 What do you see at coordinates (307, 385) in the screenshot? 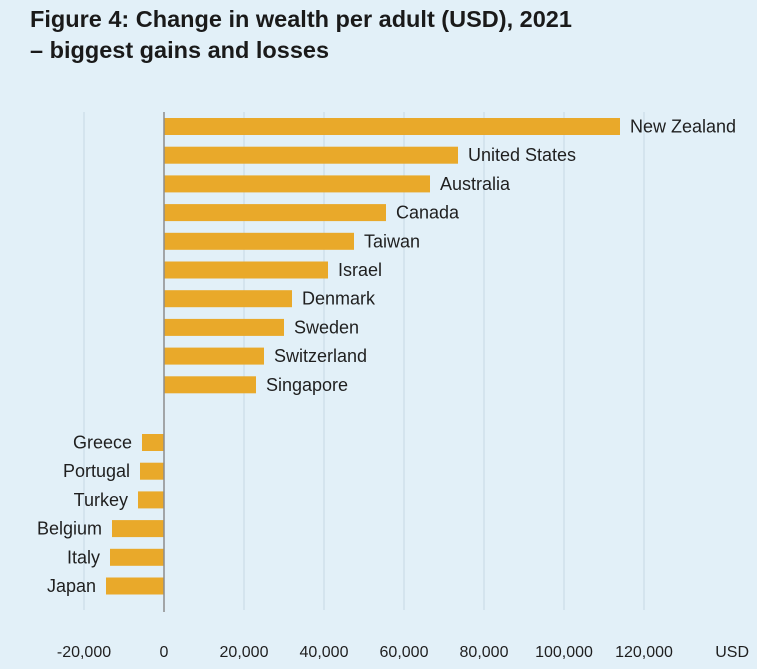
I see `bar-label-gain-9: Singapore` at bounding box center [307, 385].